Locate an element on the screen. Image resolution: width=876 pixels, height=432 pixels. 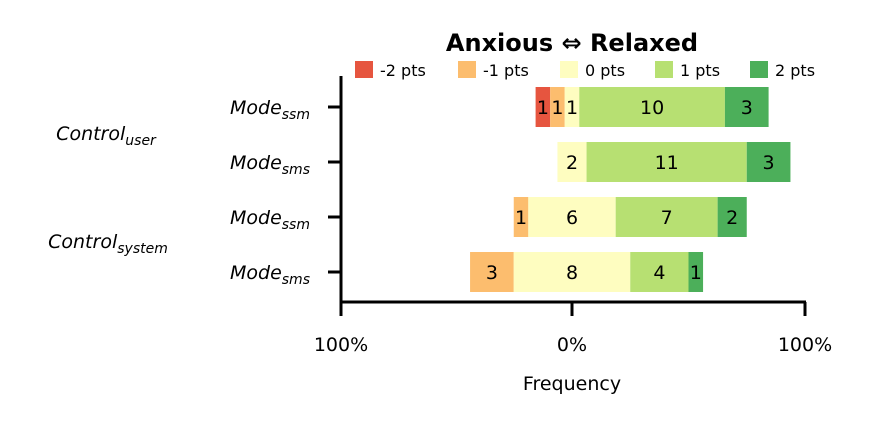
group-label: Controluser is located at coordinates (106, 136).